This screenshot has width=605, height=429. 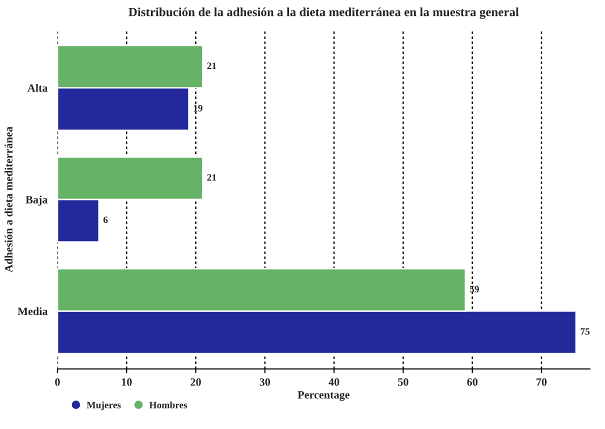 I want to click on x-tick-label: 0, so click(x=57, y=382).